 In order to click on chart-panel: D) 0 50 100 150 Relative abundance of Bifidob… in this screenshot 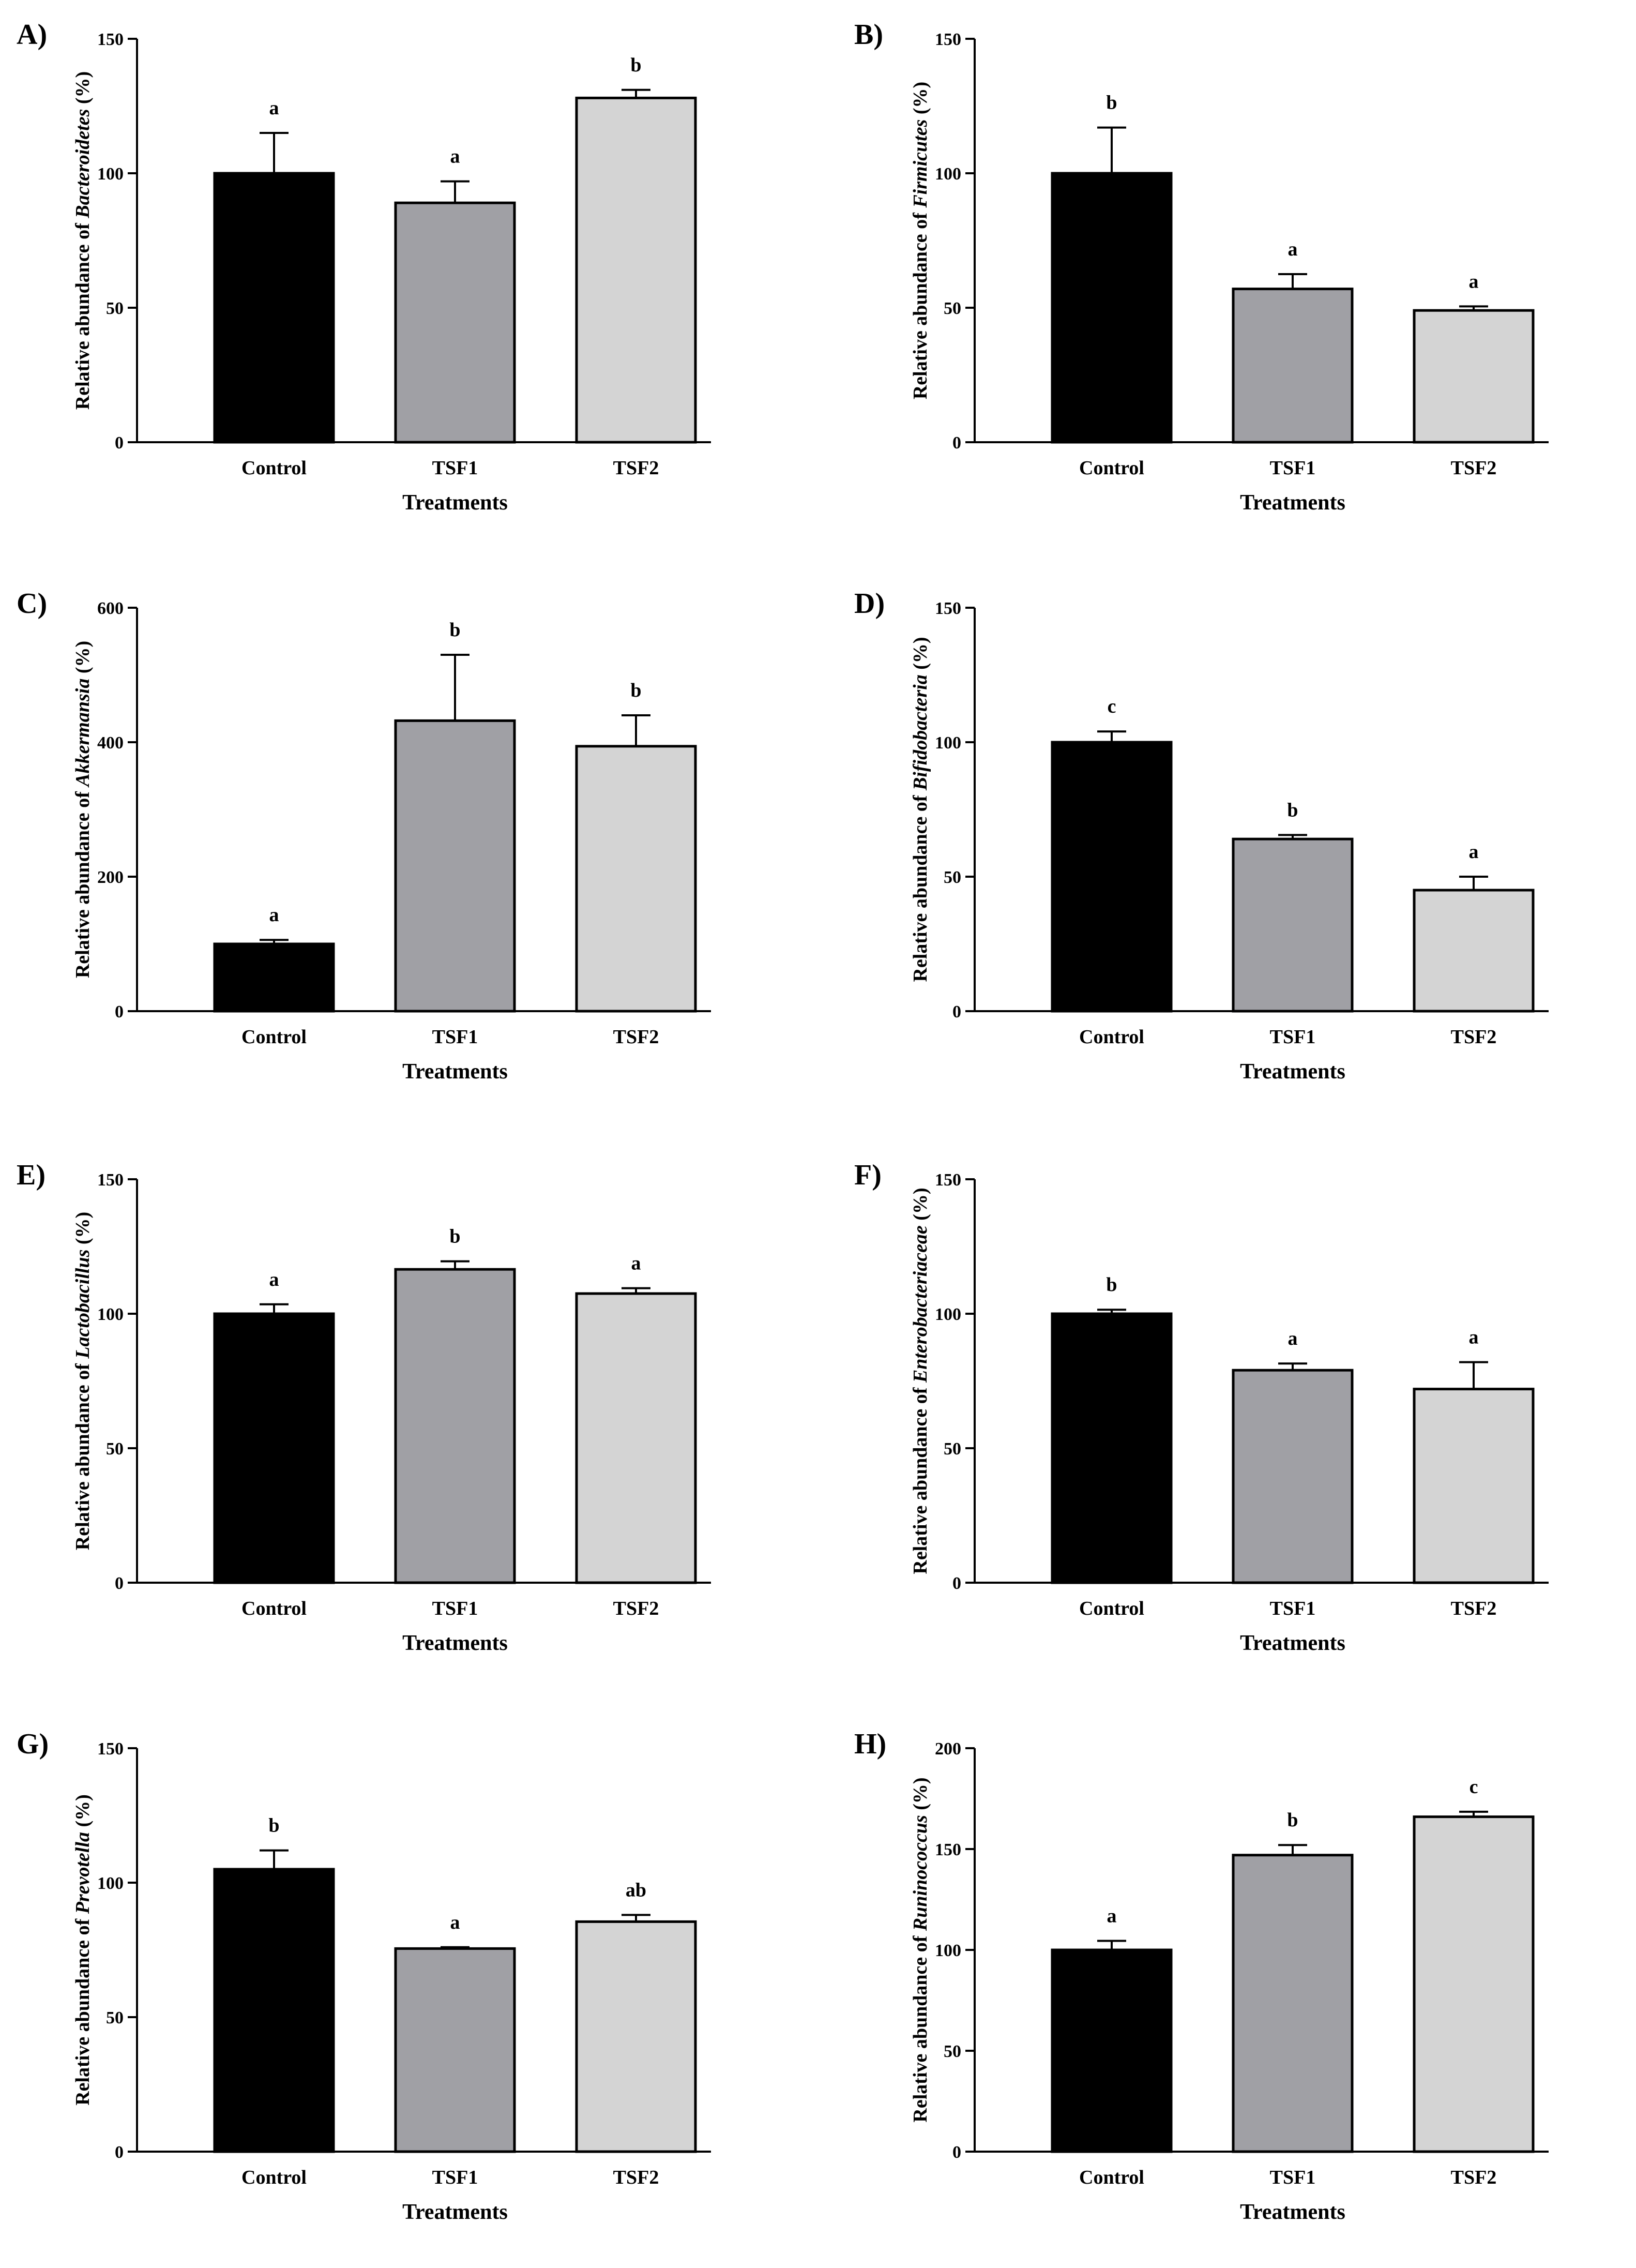, I will do `click(1237, 848)`.